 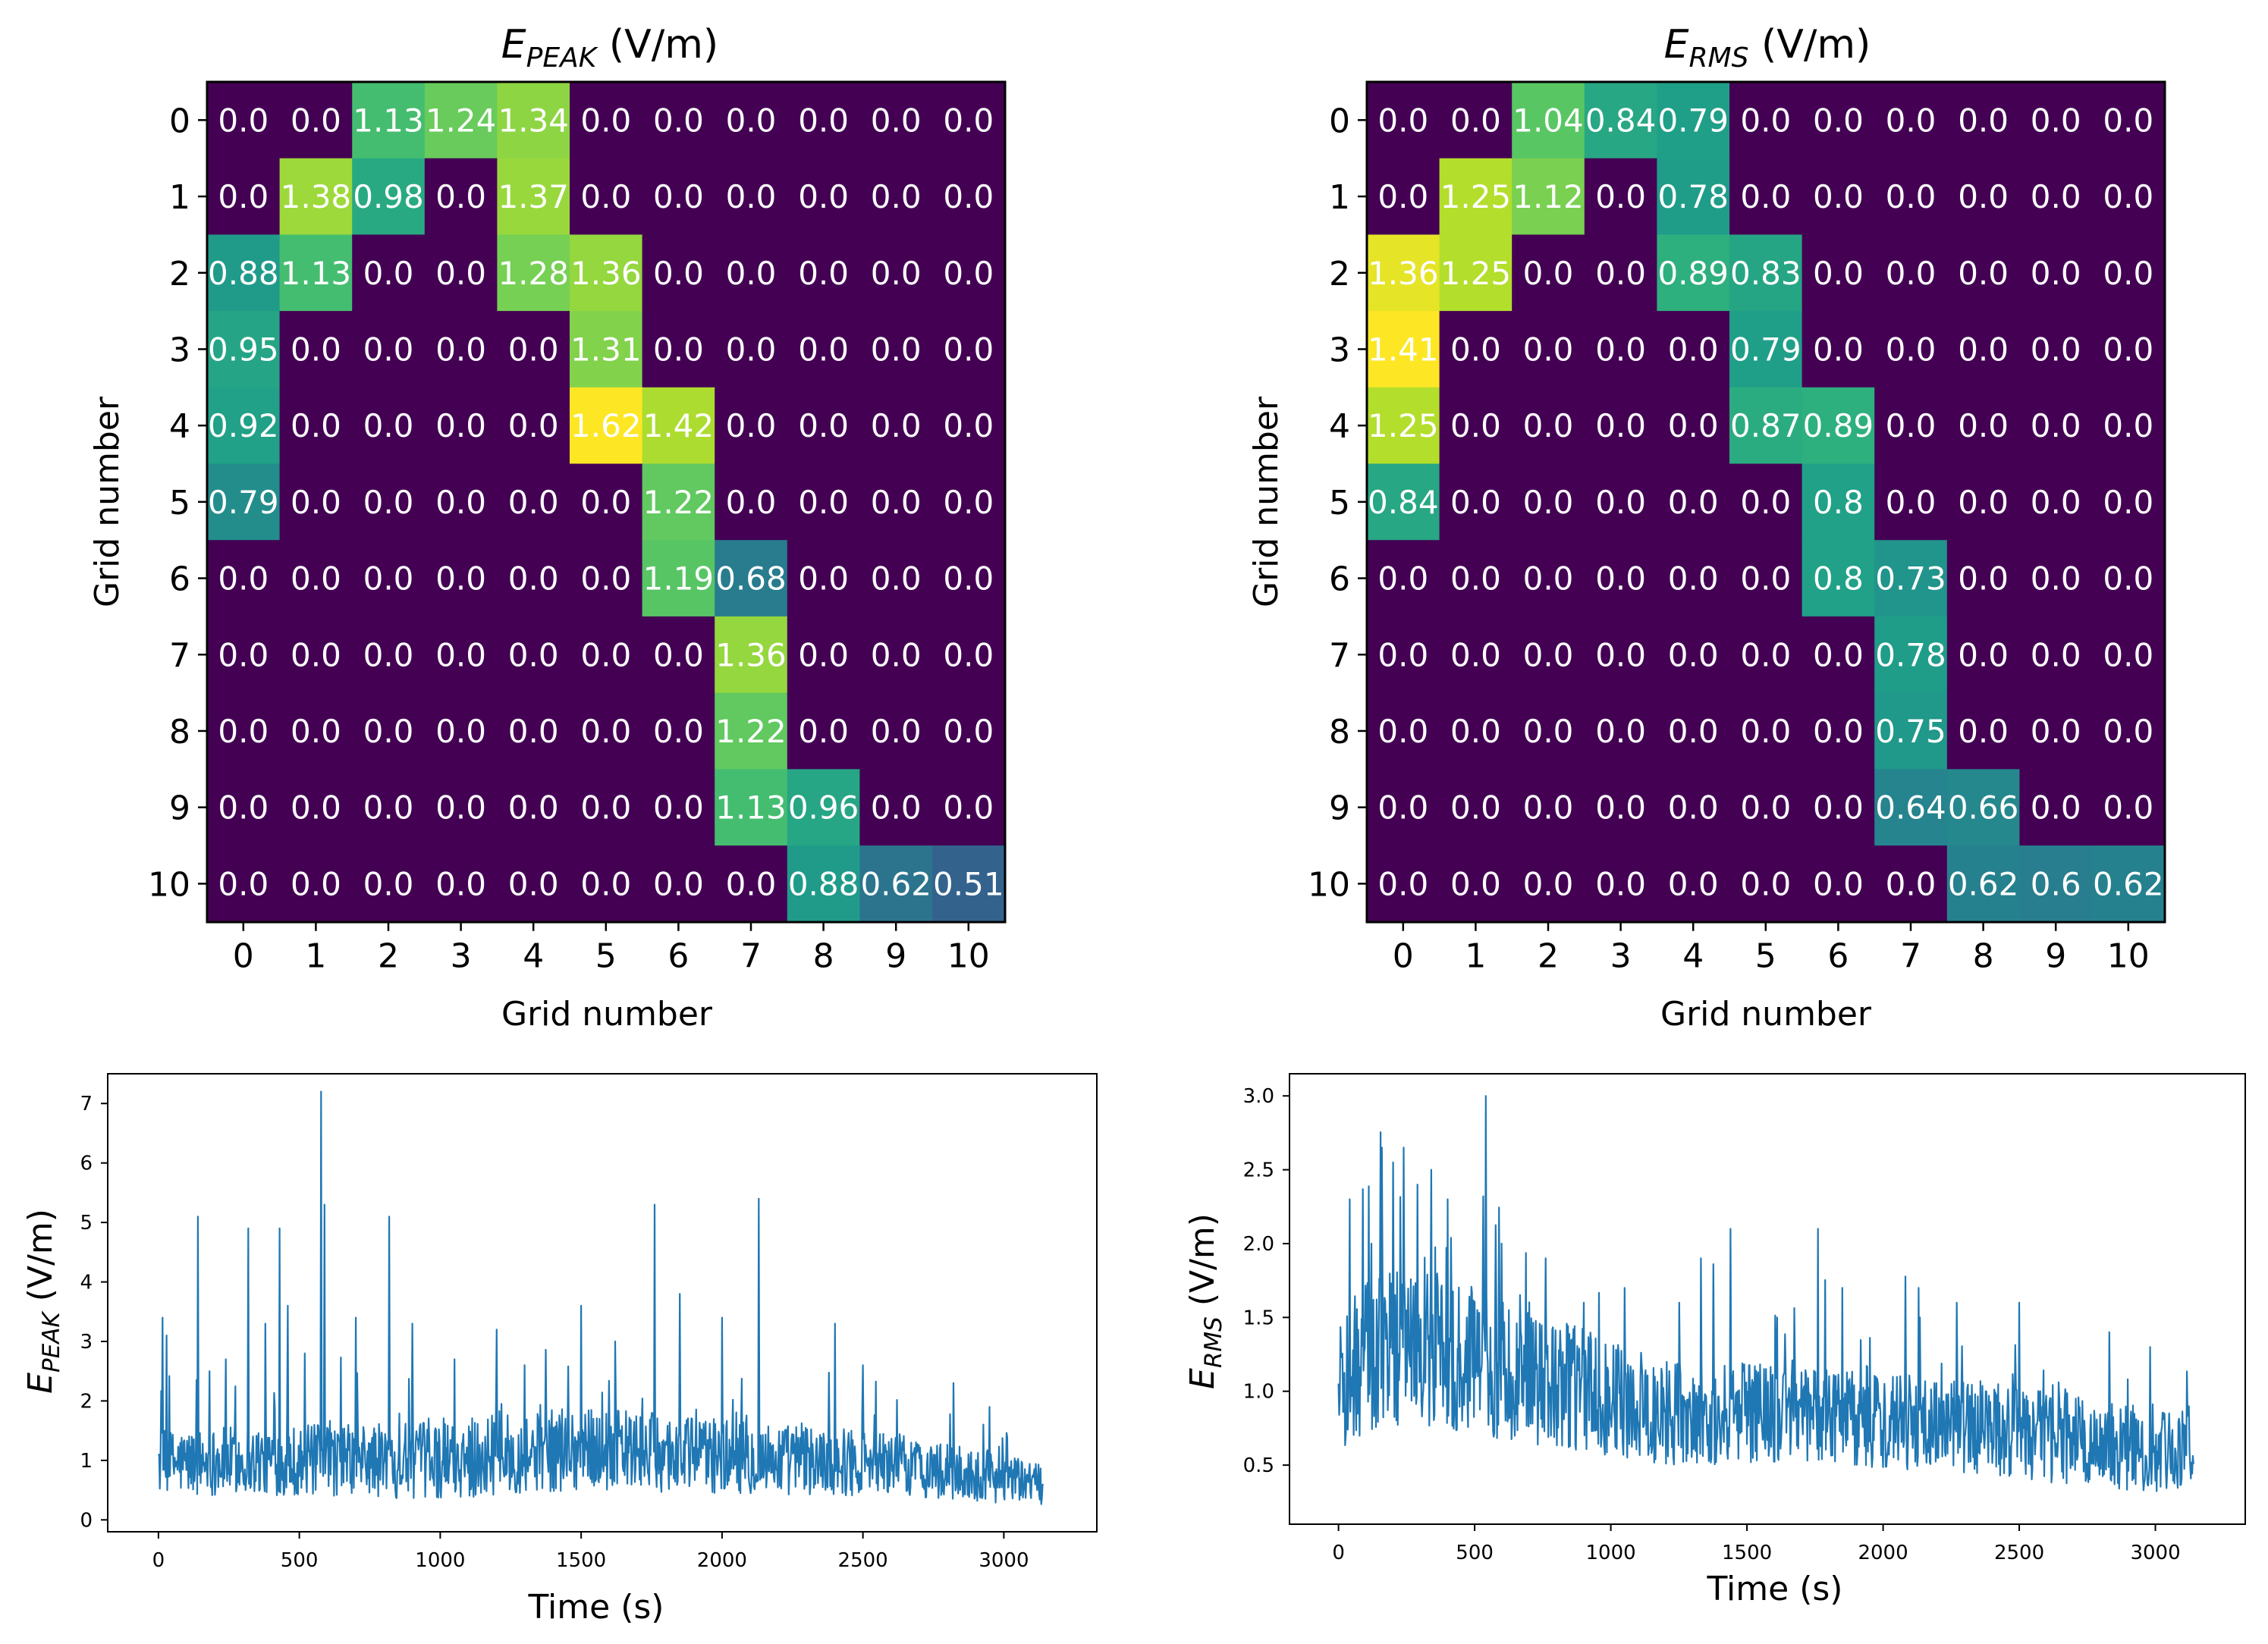 What do you see at coordinates (600, 1297) in the screenshot?
I see `timeseries-epeak-line` at bounding box center [600, 1297].